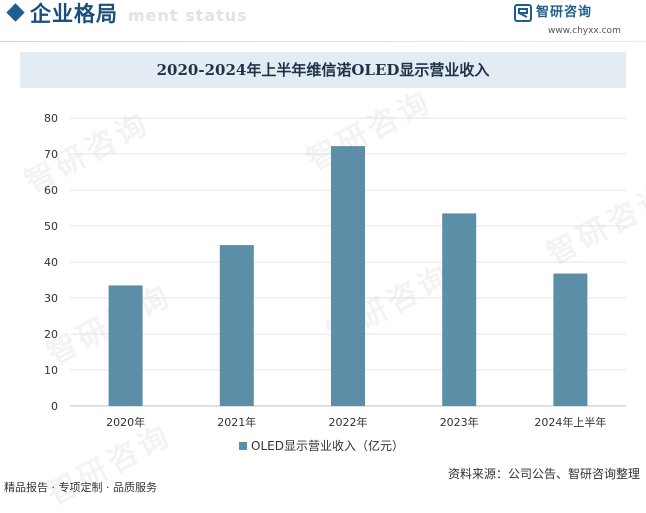 The image size is (646, 513). I want to click on y-tick-label: 20, so click(51, 334).